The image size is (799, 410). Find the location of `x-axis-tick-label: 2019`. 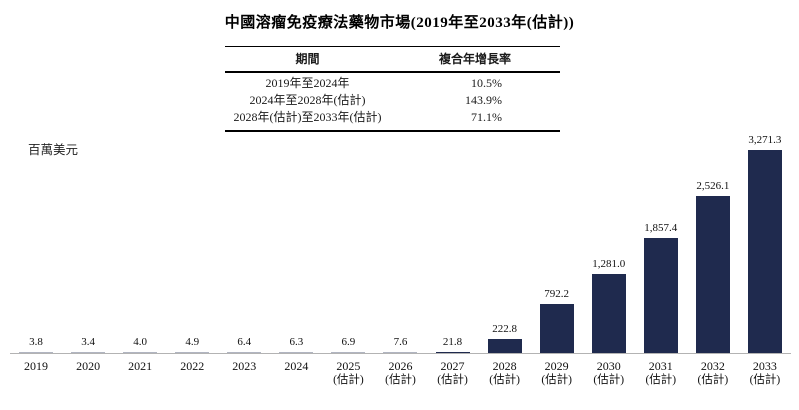

x-axis-tick-label: 2019 is located at coordinates (36, 373).